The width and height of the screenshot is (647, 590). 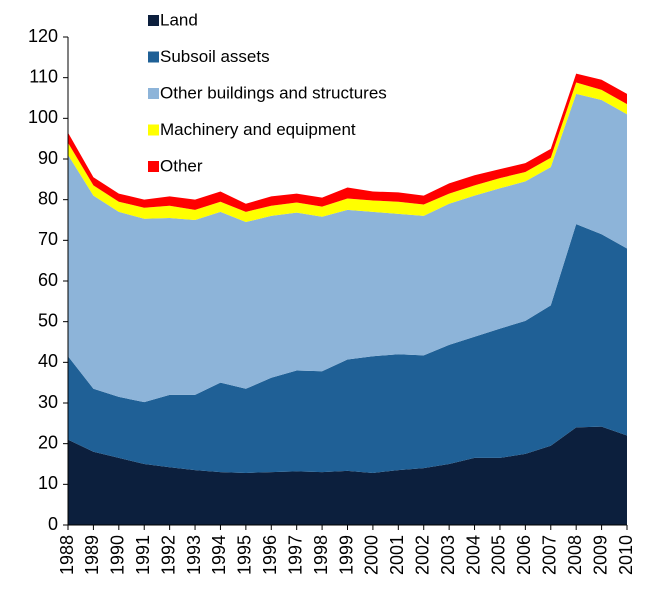 I want to click on x-tick-label: 1998, so click(x=321, y=555).